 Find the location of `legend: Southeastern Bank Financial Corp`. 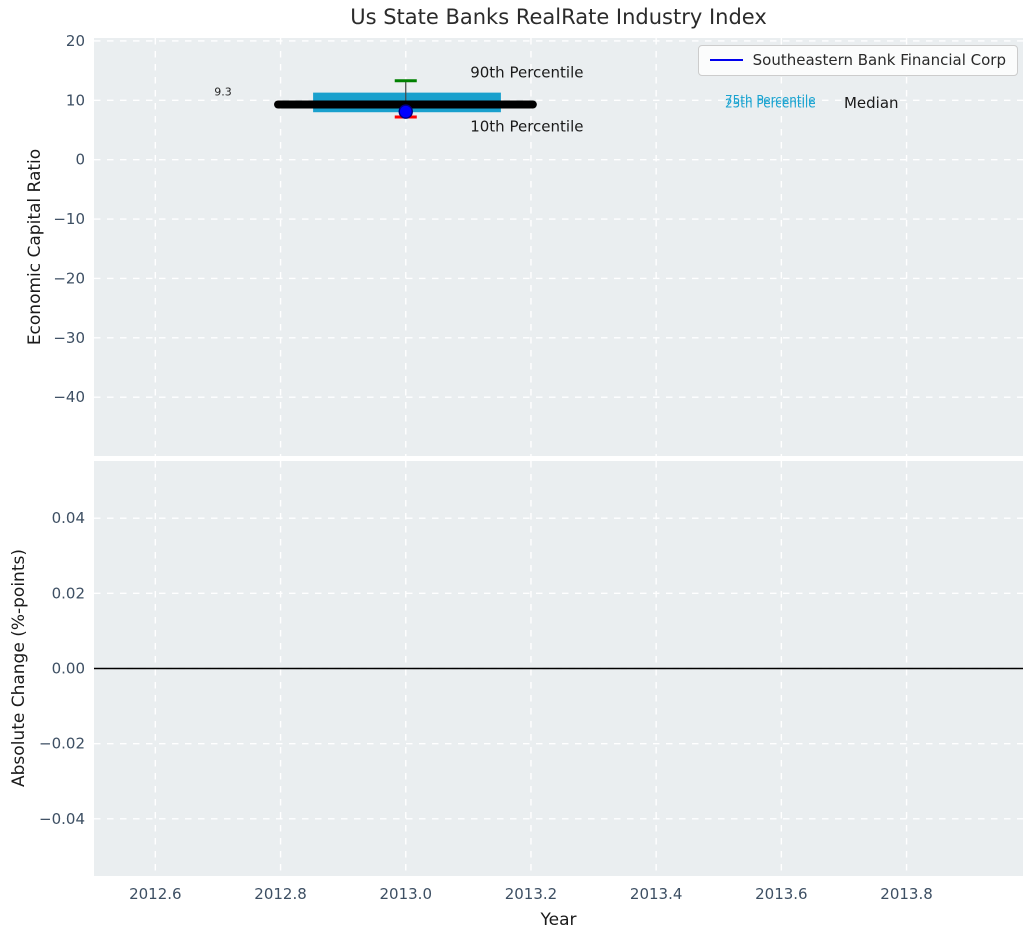

legend: Southeastern Bank Financial Corp is located at coordinates (857, 60).